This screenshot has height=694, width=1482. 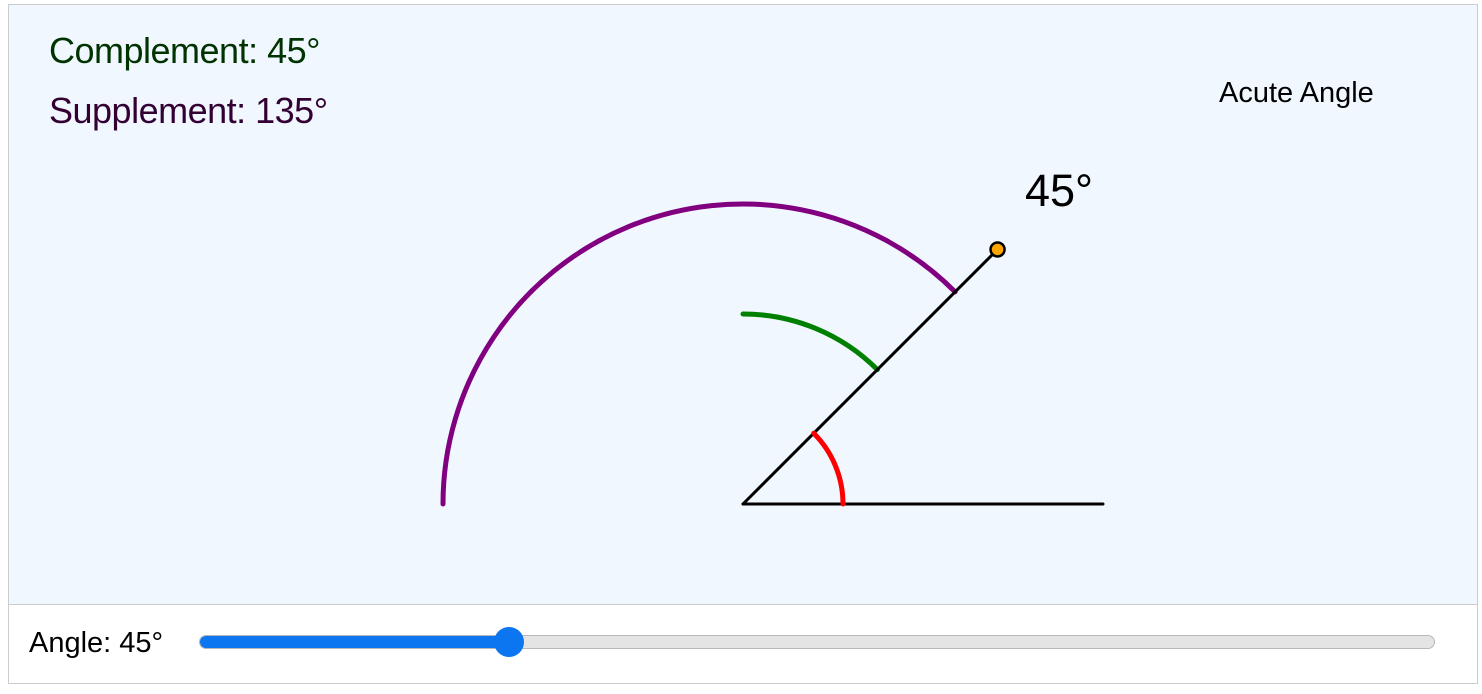 I want to click on control-bar: Angle: 45°, so click(x=743, y=644).